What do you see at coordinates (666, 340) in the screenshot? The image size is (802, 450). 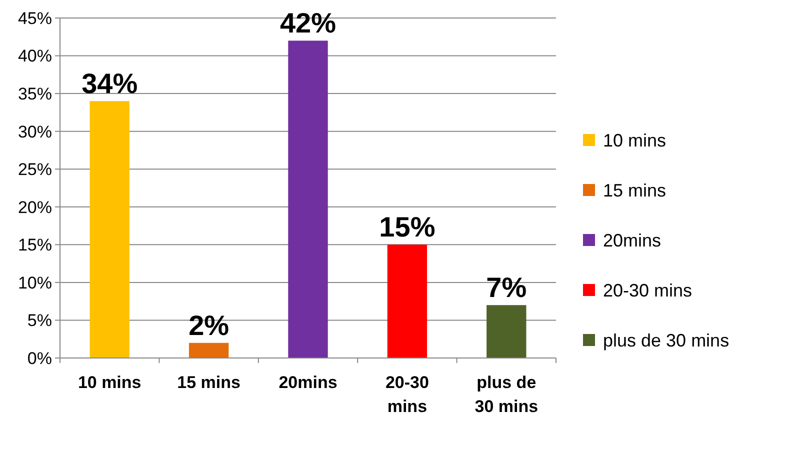 I see `legend-label: plus de 30 mins` at bounding box center [666, 340].